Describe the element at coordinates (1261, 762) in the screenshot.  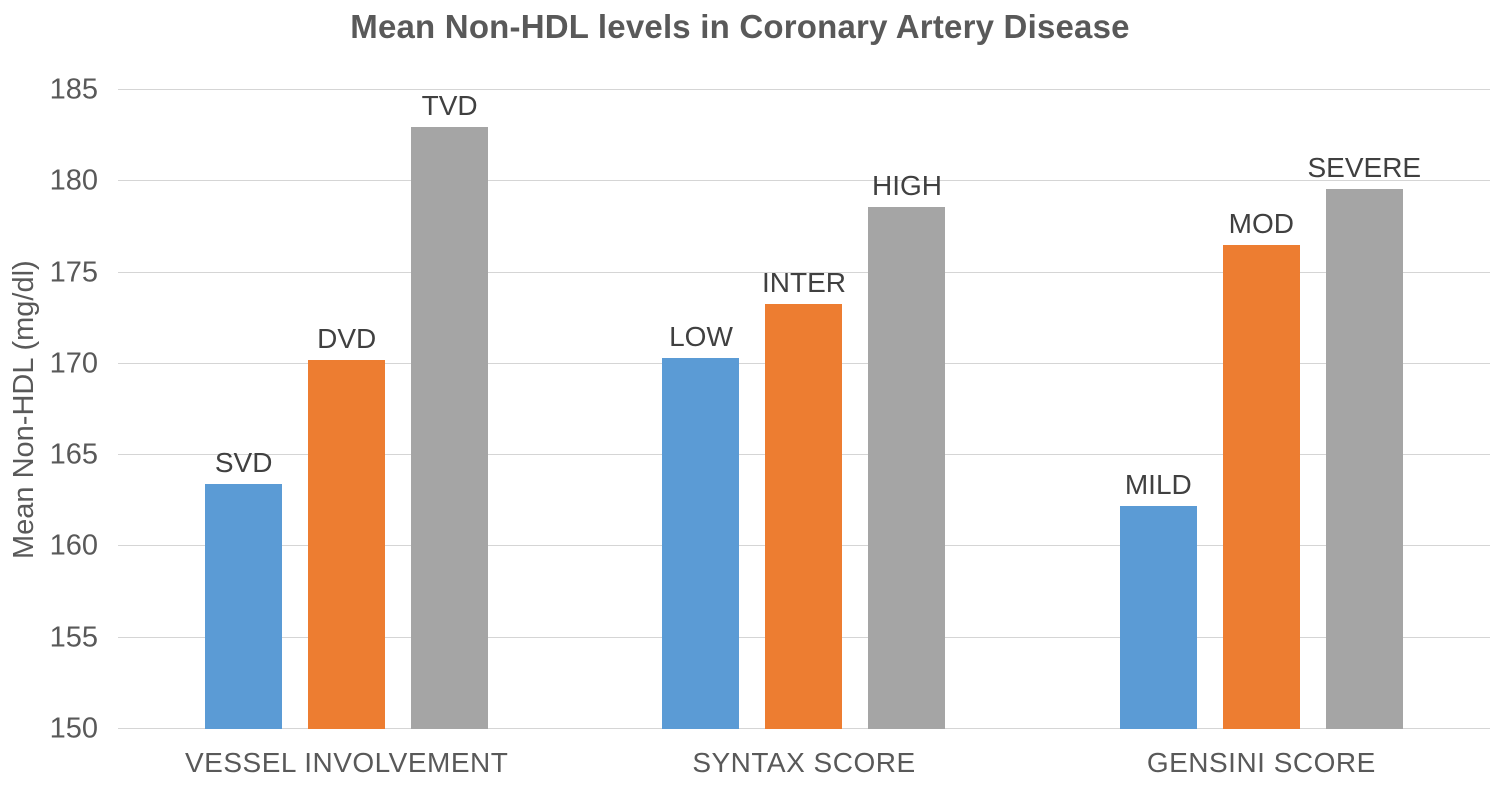
I see `x-category-label-gensini-score: GENSINI SCORE` at that location.